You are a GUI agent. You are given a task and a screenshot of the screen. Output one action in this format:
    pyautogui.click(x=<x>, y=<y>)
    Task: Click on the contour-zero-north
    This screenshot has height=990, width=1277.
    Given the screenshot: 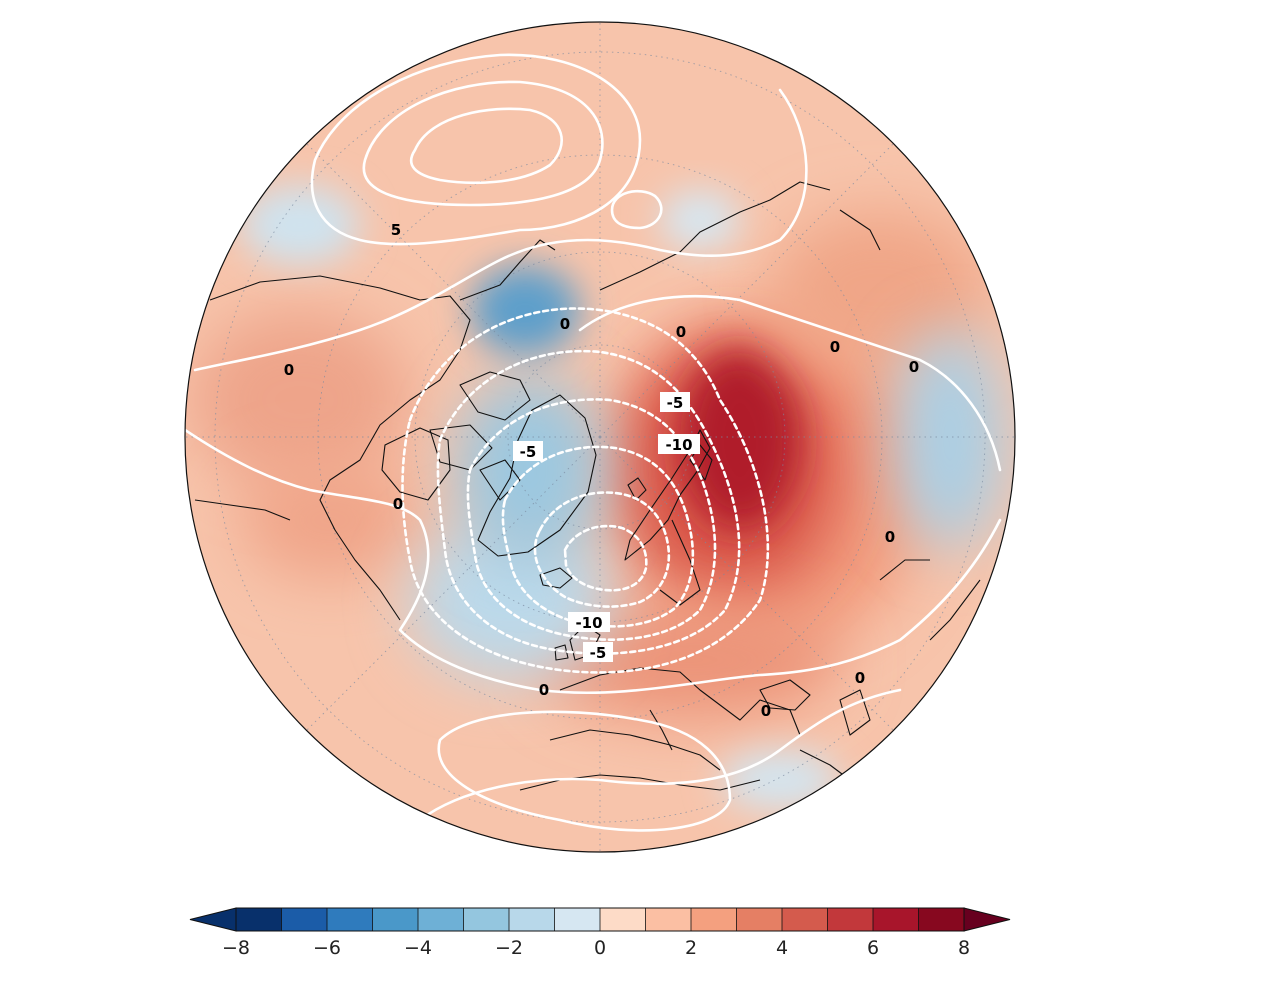 What is the action you would take?
    pyautogui.click(x=500, y=230)
    